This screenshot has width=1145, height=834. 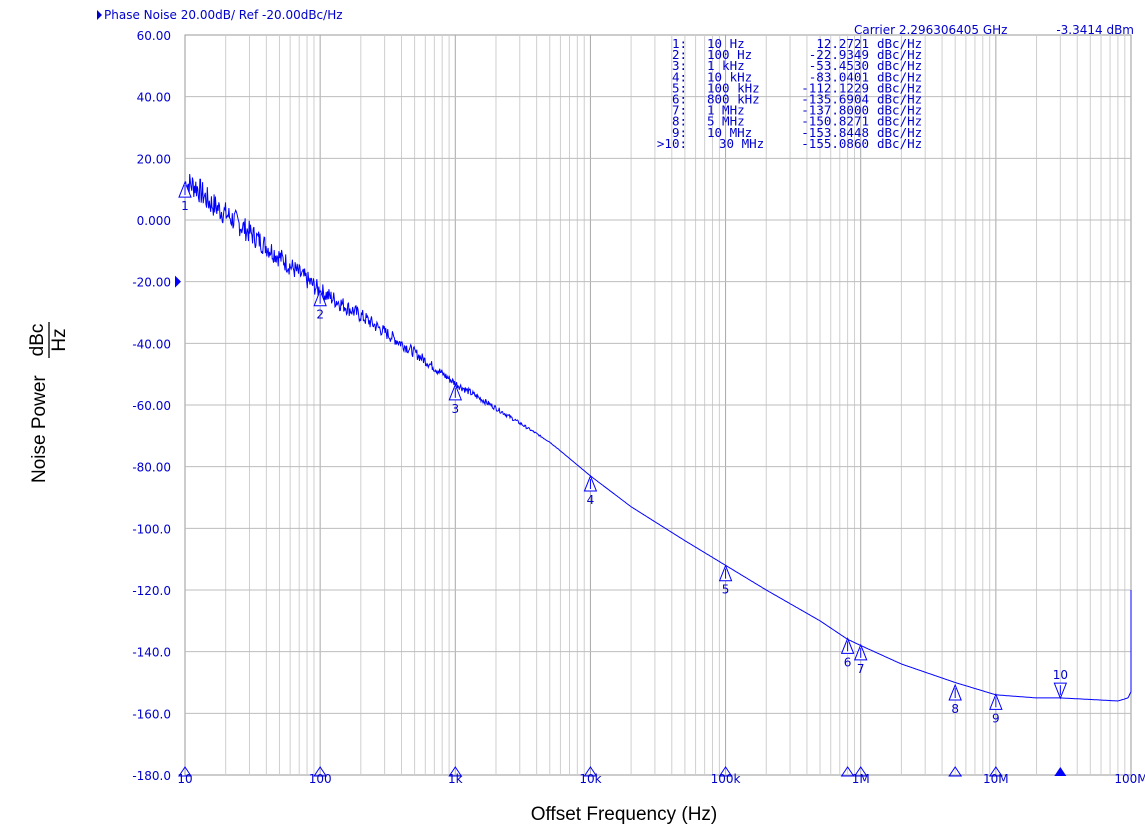 What do you see at coordinates (726, 43) in the screenshot?
I see `marker-table-frequency: 10 Hz` at bounding box center [726, 43].